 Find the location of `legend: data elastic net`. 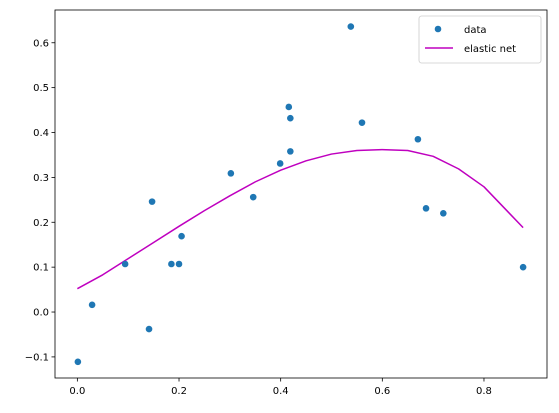

legend: data elastic net is located at coordinates (480, 39).